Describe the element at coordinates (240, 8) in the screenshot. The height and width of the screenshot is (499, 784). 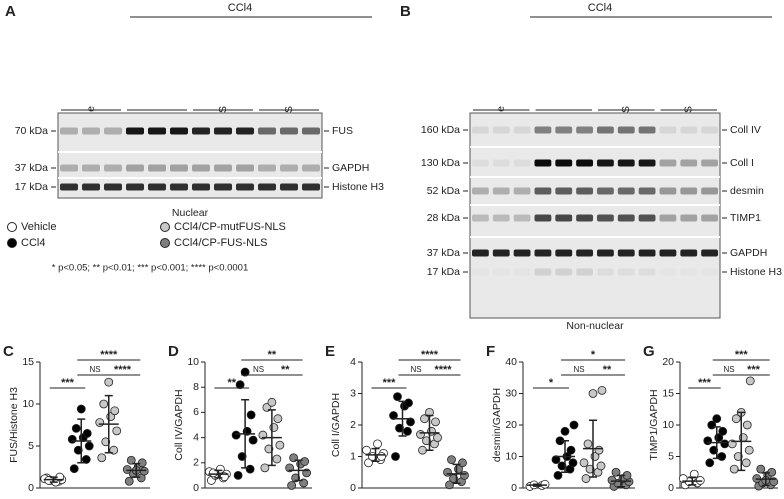
I see `group-label: CCl4` at that location.